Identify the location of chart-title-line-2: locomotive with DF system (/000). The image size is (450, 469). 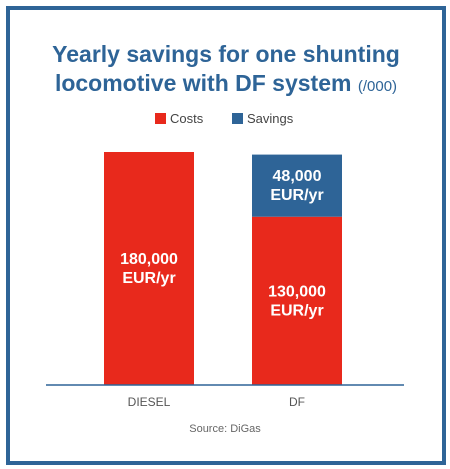
(226, 85).